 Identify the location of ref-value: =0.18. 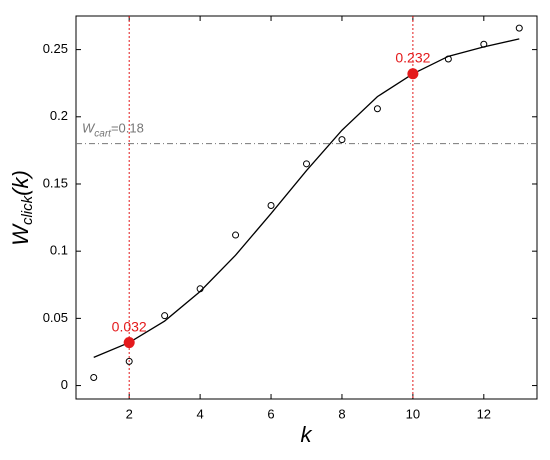
(127, 128).